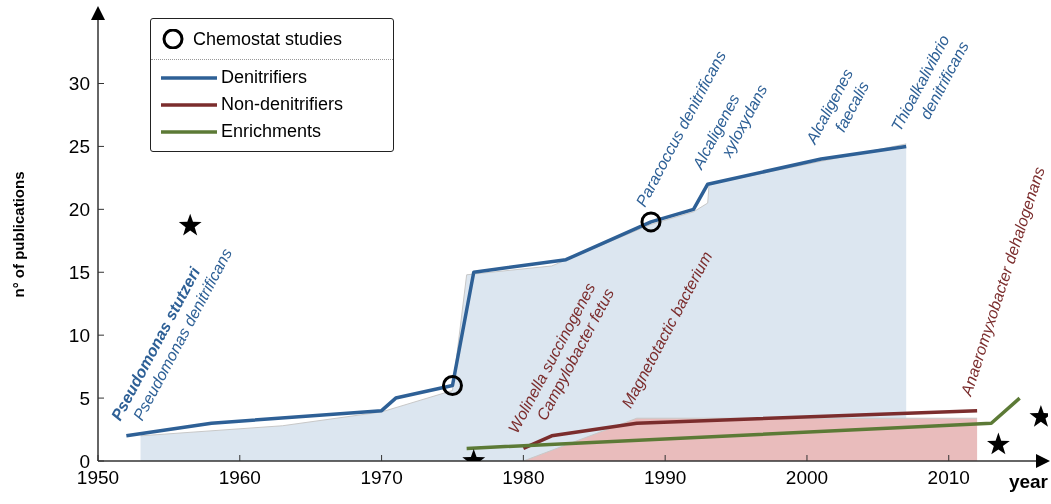 The image size is (1051, 504). What do you see at coordinates (79, 84) in the screenshot?
I see `y-tick-label: 30` at bounding box center [79, 84].